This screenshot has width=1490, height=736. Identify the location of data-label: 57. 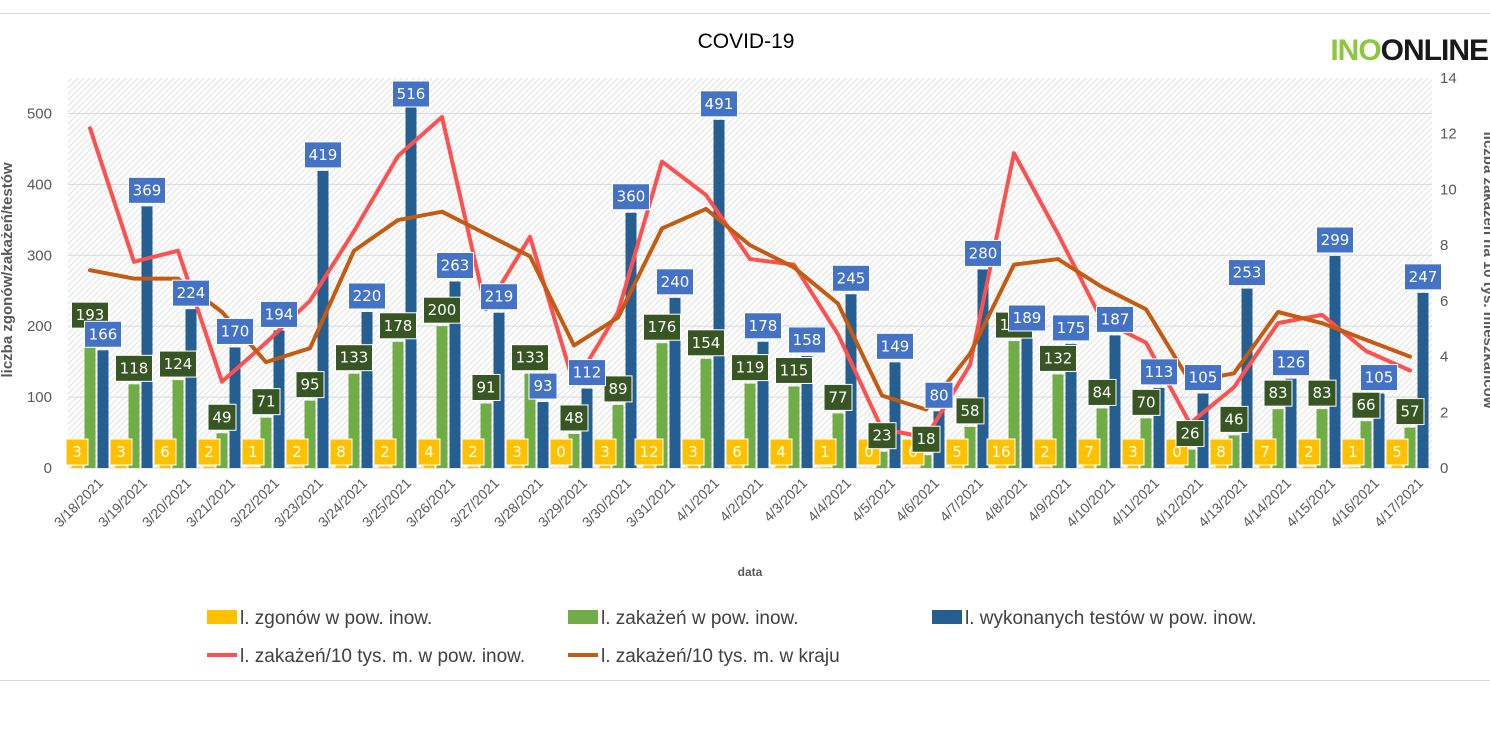
(1409, 412).